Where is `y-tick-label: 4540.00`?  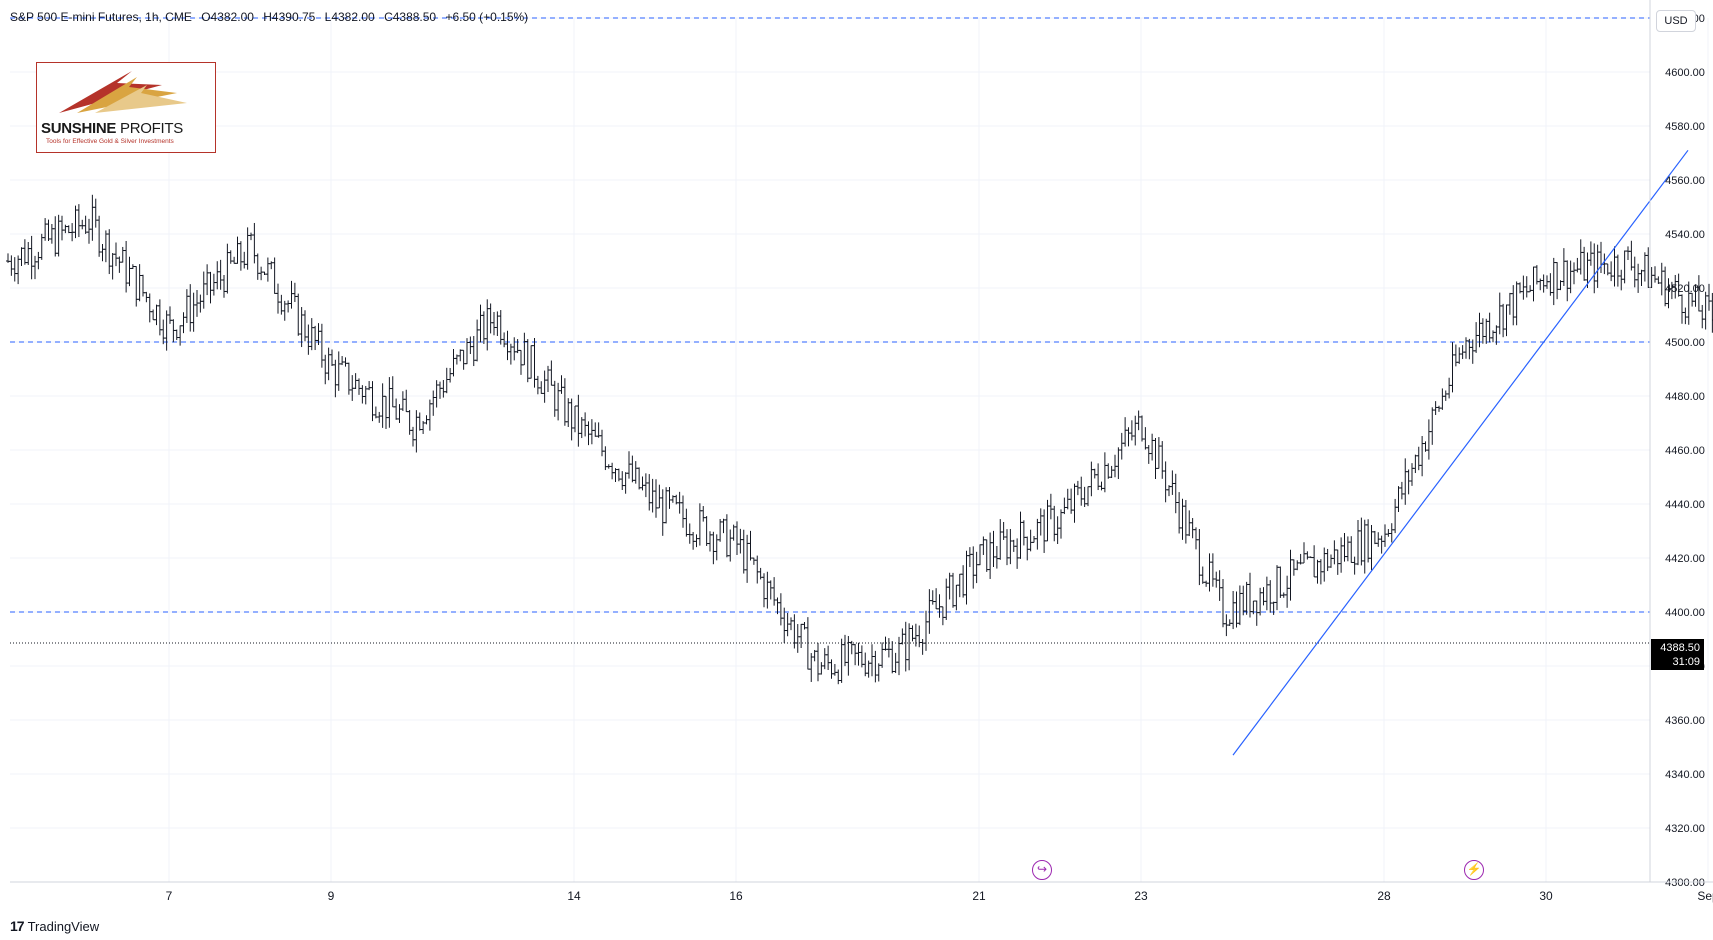 y-tick-label: 4540.00 is located at coordinates (1685, 235).